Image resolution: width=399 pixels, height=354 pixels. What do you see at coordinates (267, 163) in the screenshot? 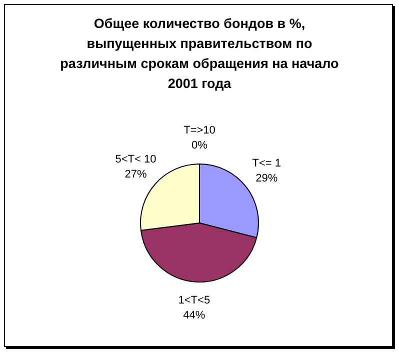
I see `slice-label: T<= 1` at bounding box center [267, 163].